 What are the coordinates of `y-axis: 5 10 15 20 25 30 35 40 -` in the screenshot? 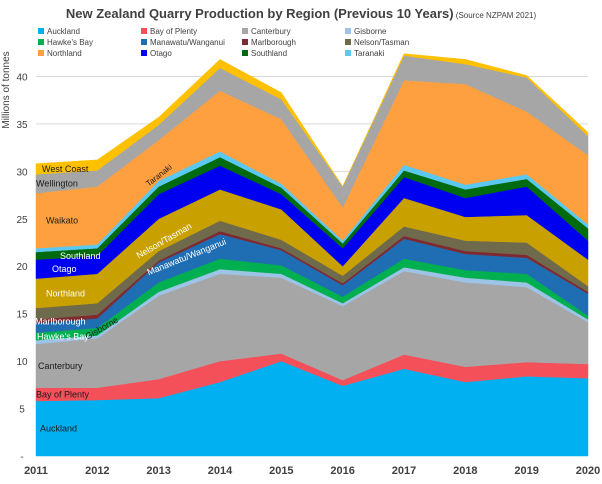 It's located at (22, 267).